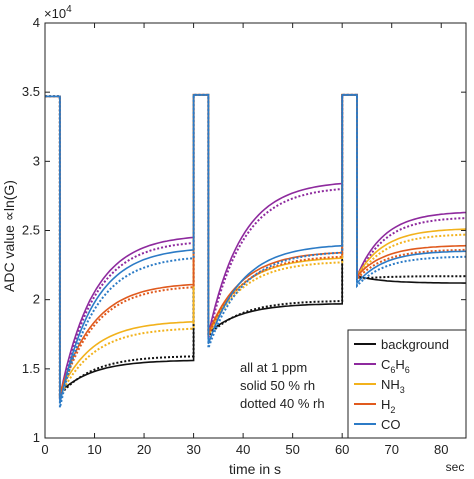  What do you see at coordinates (36, 299) in the screenshot?
I see `y-tick-label: 2` at bounding box center [36, 299].